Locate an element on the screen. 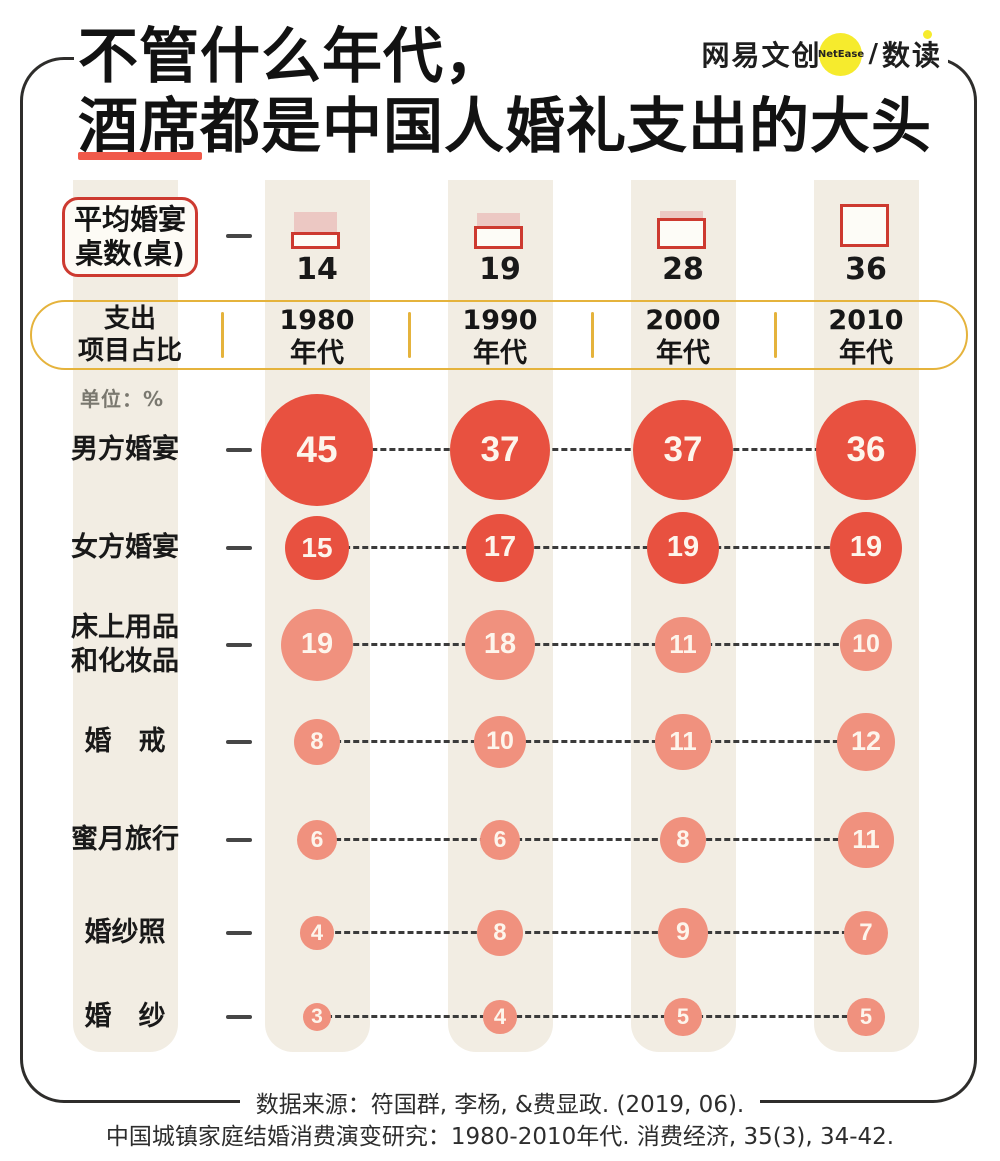 The width and height of the screenshot is (1000, 1161). bubble: 7 is located at coordinates (866, 933).